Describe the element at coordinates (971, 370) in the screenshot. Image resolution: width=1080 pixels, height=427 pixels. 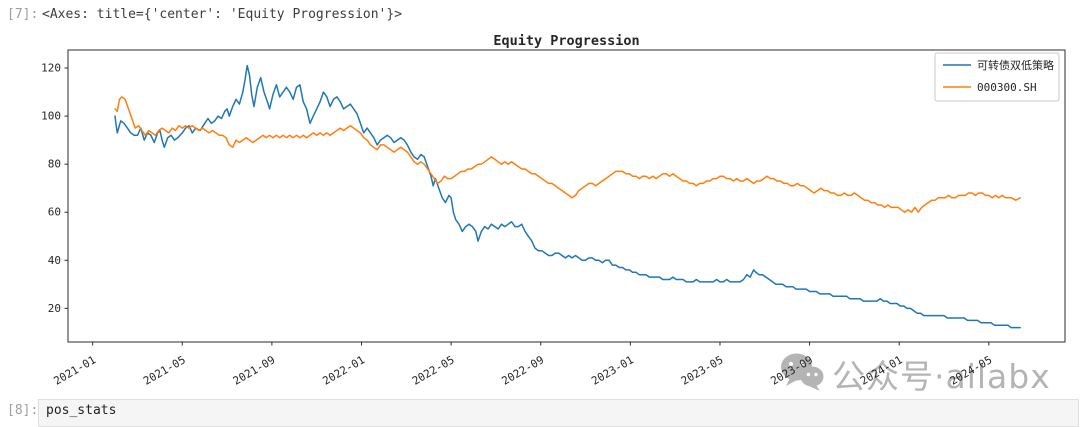
I see `x-tick-label: 2024-05` at that location.